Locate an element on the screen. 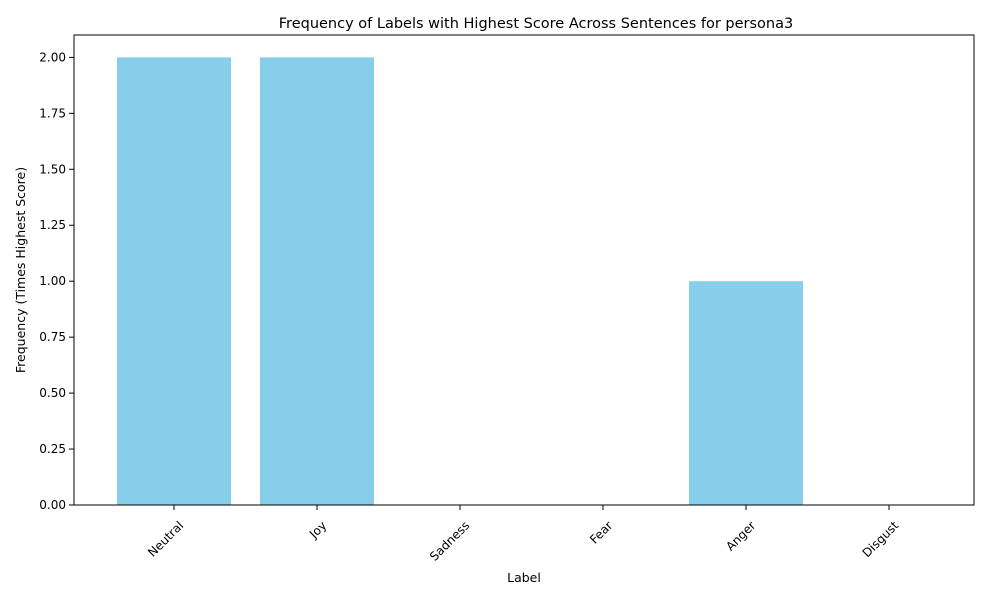 Image resolution: width=1000 pixels, height=600 pixels. y-tick-label: 2.00 is located at coordinates (52, 57).